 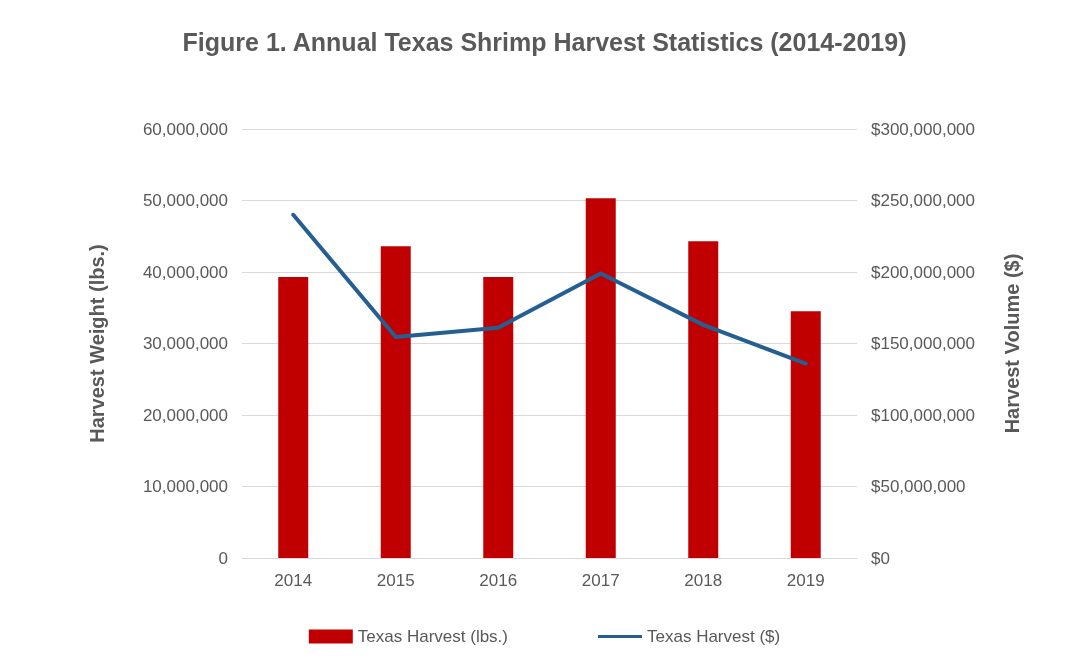 What do you see at coordinates (185, 343) in the screenshot?
I see `y-tick-label: 30,000,000` at bounding box center [185, 343].